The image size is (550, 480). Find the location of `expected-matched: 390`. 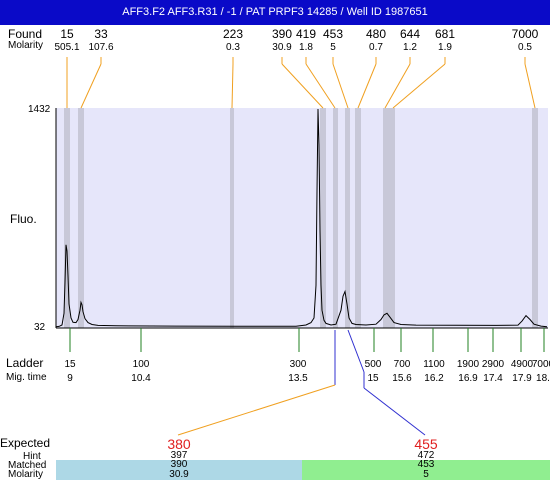

expected-matched: 390 is located at coordinates (179, 465).